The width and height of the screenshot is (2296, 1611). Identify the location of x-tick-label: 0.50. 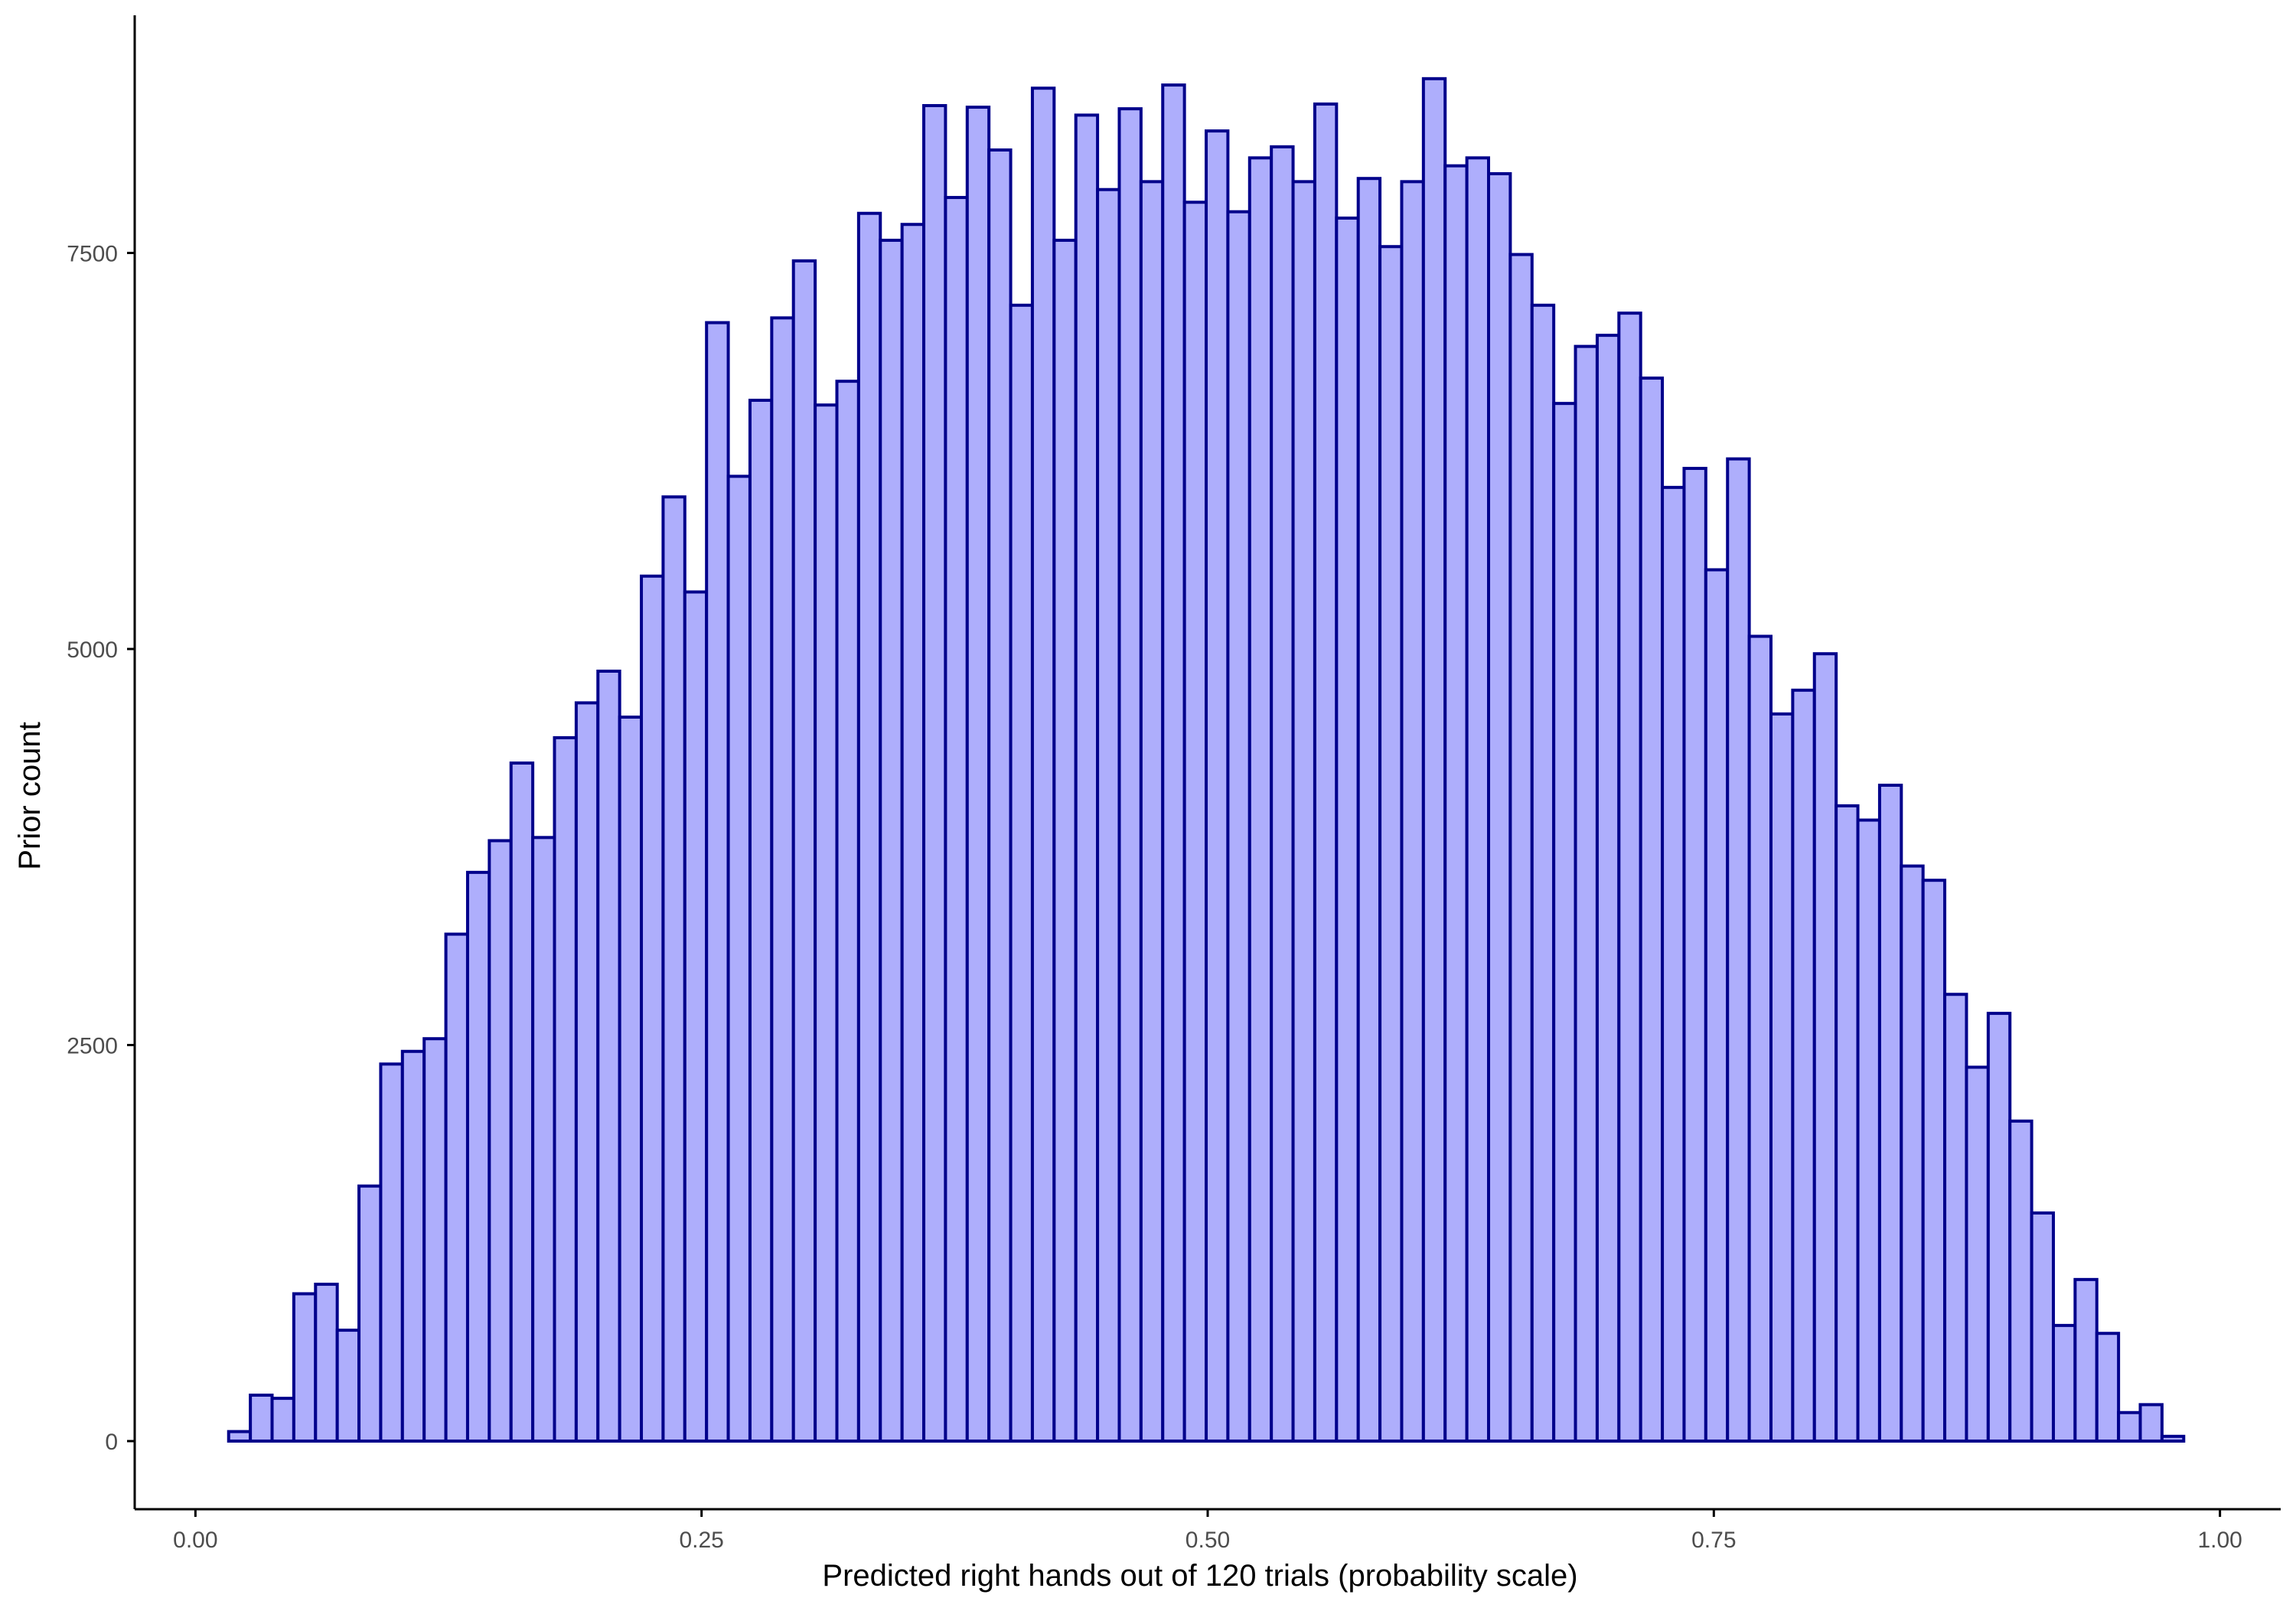
(1208, 1540).